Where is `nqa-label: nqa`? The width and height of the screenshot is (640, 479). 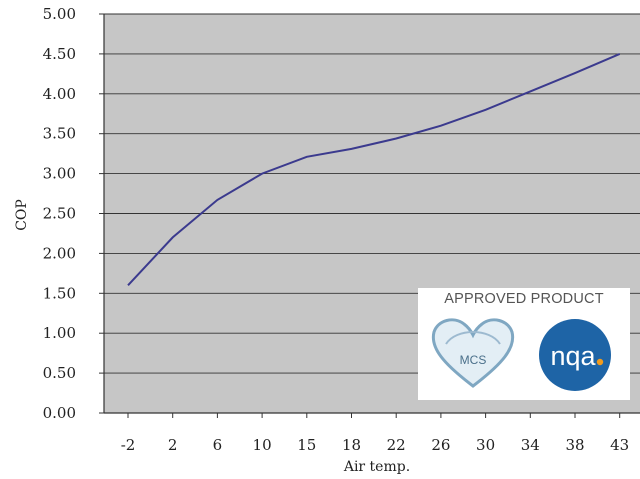
nqa-label: nqa is located at coordinates (573, 356).